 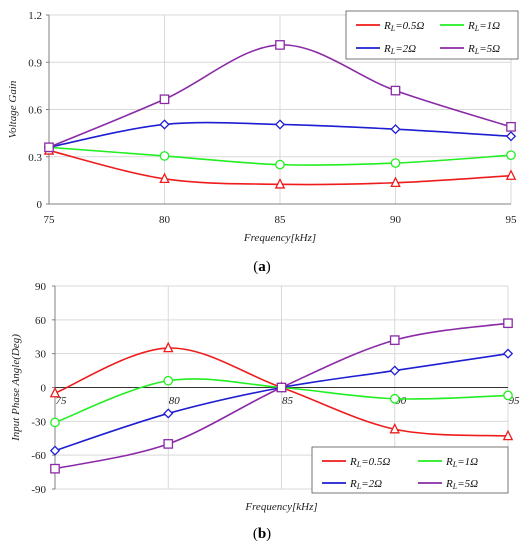 What do you see at coordinates (38, 422) in the screenshot?
I see `y-tick-label: -30` at bounding box center [38, 422].